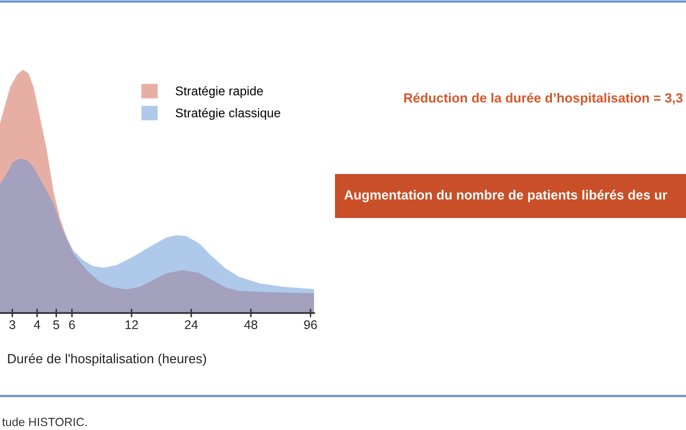 This screenshot has height=430, width=686. What do you see at coordinates (506, 196) in the screenshot?
I see `text: Augmentation du nombre de patients libérés des ur` at bounding box center [506, 196].